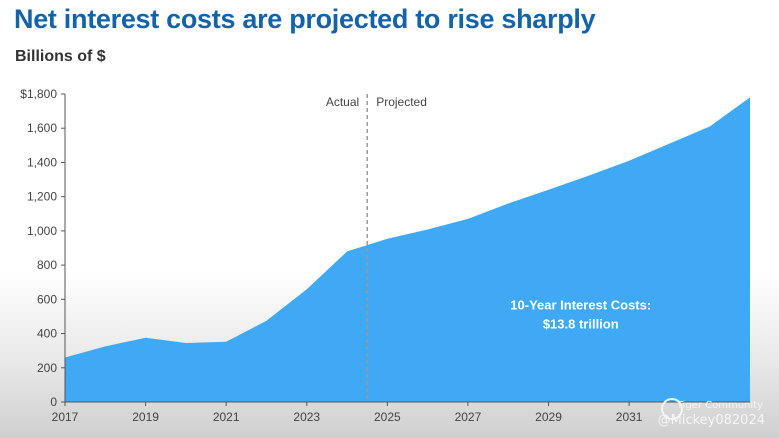 The height and width of the screenshot is (438, 779). I want to click on y-tick-label: 400, so click(47, 334).